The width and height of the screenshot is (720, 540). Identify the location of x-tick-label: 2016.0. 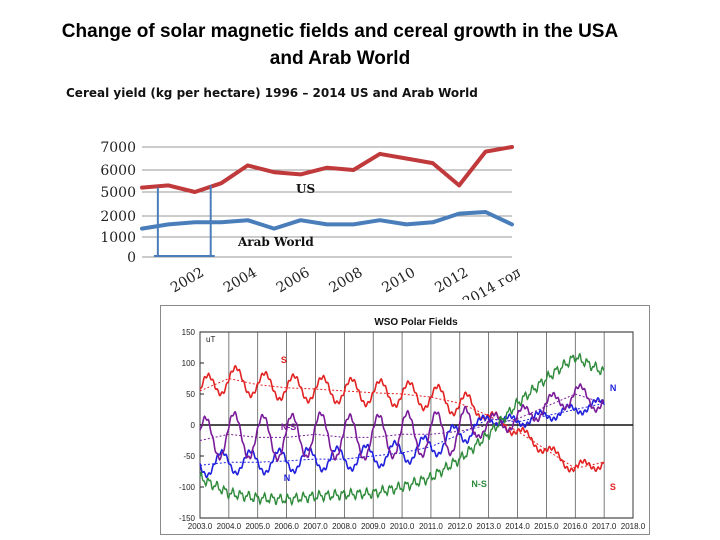
(575, 526).